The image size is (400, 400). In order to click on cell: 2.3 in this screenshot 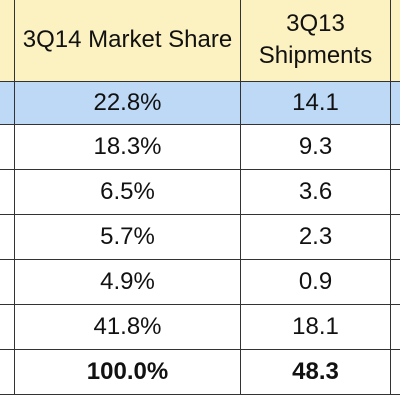, I will do `click(315, 237)`.